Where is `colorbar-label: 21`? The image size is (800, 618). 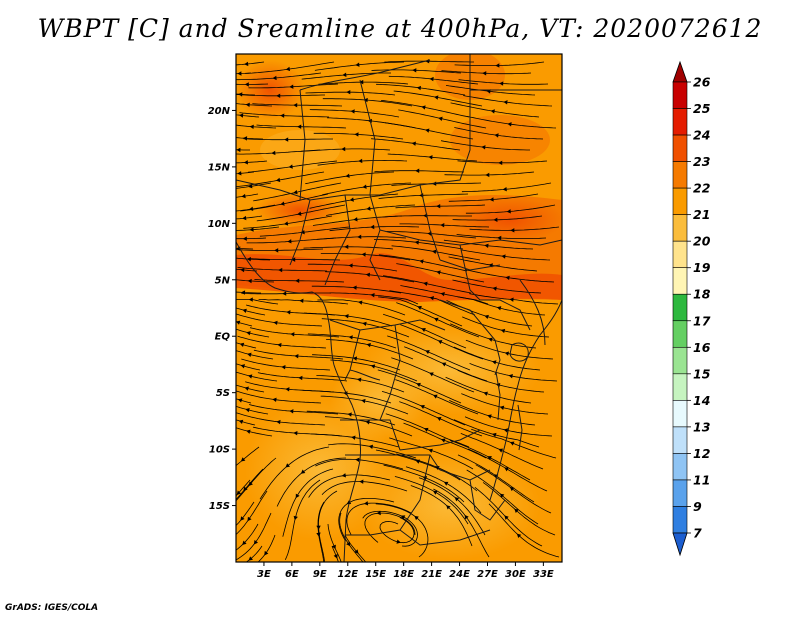 colorbar-label: 21 is located at coordinates (701, 214).